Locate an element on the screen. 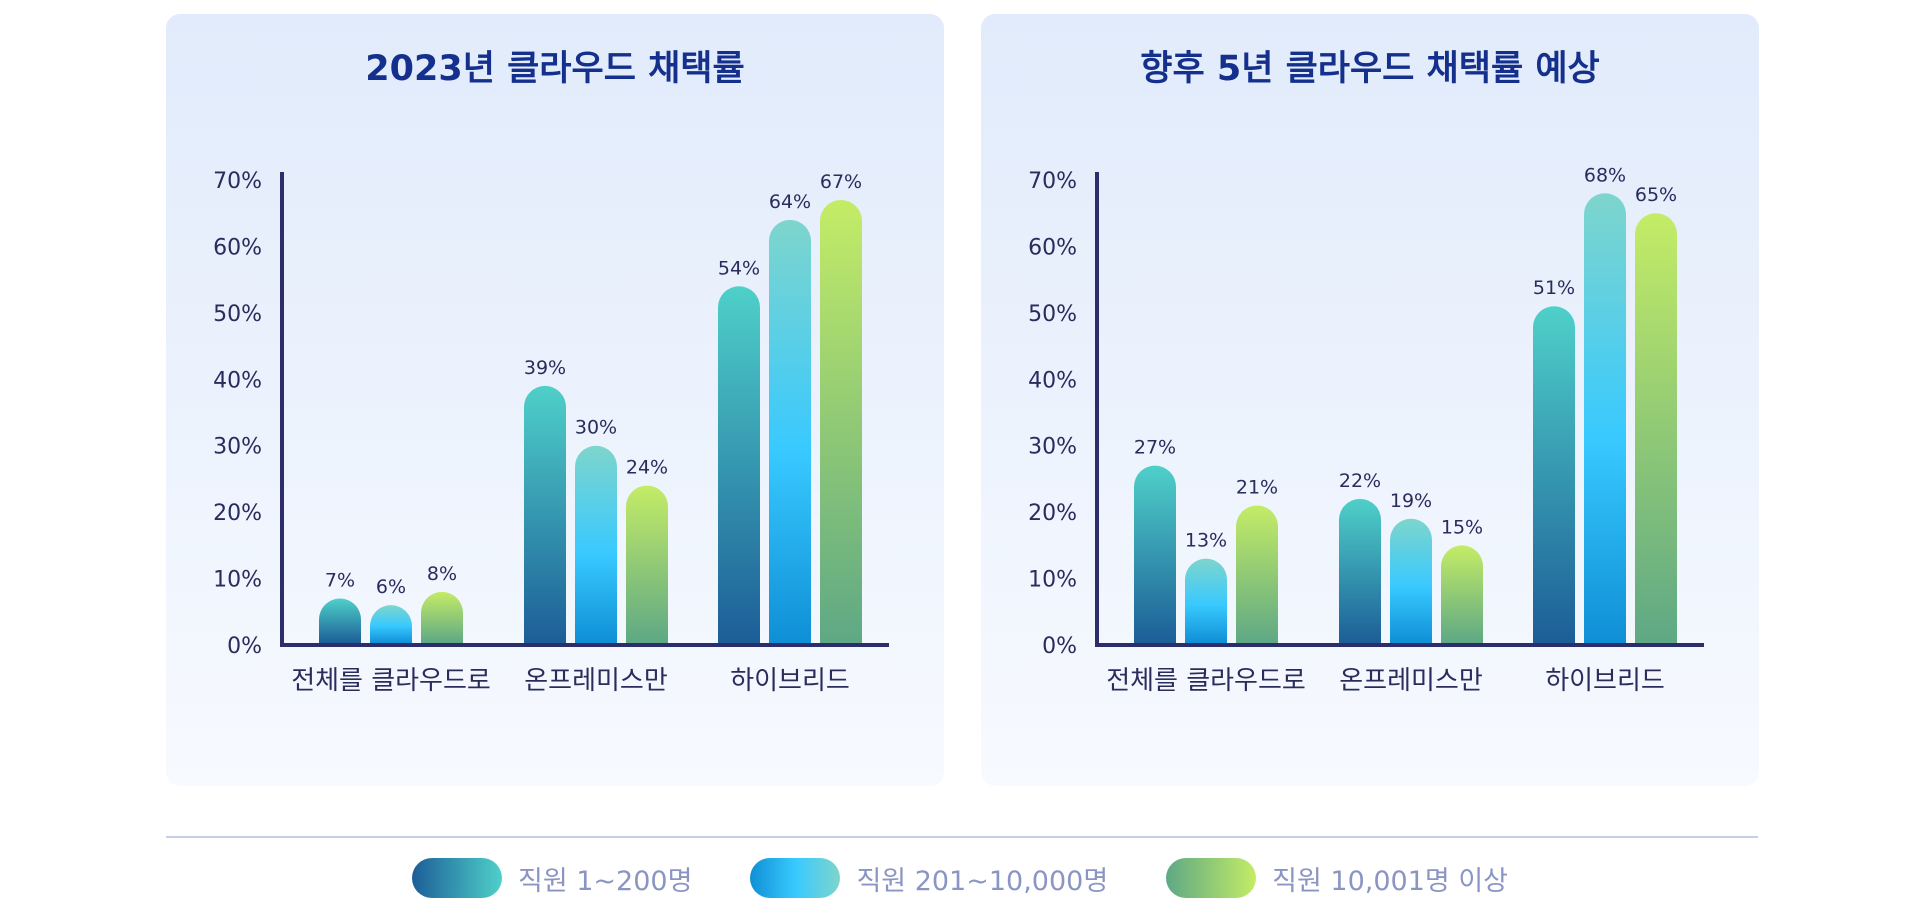 The image size is (1920, 913). legend-label-medium: 직원 201~10,000명 is located at coordinates (982, 881).